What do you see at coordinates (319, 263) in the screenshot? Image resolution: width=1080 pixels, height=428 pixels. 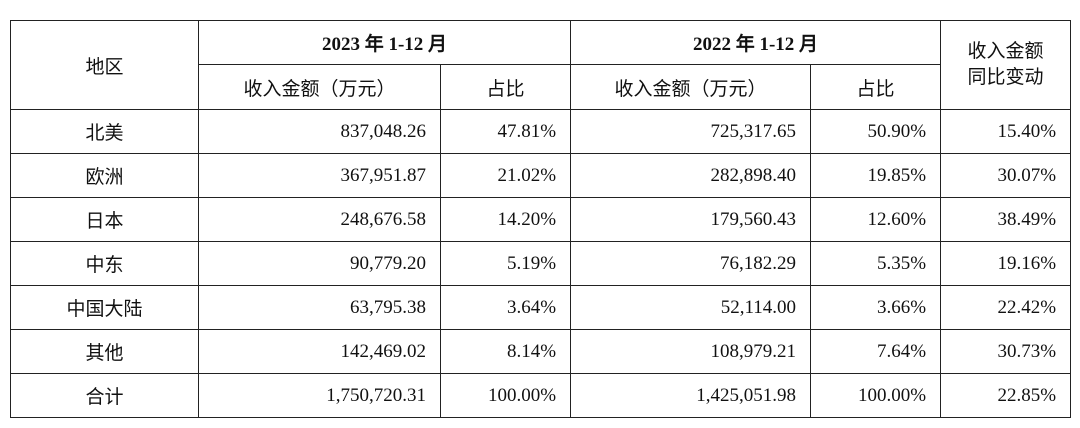 I see `value-cell: 90,779.20` at bounding box center [319, 263].